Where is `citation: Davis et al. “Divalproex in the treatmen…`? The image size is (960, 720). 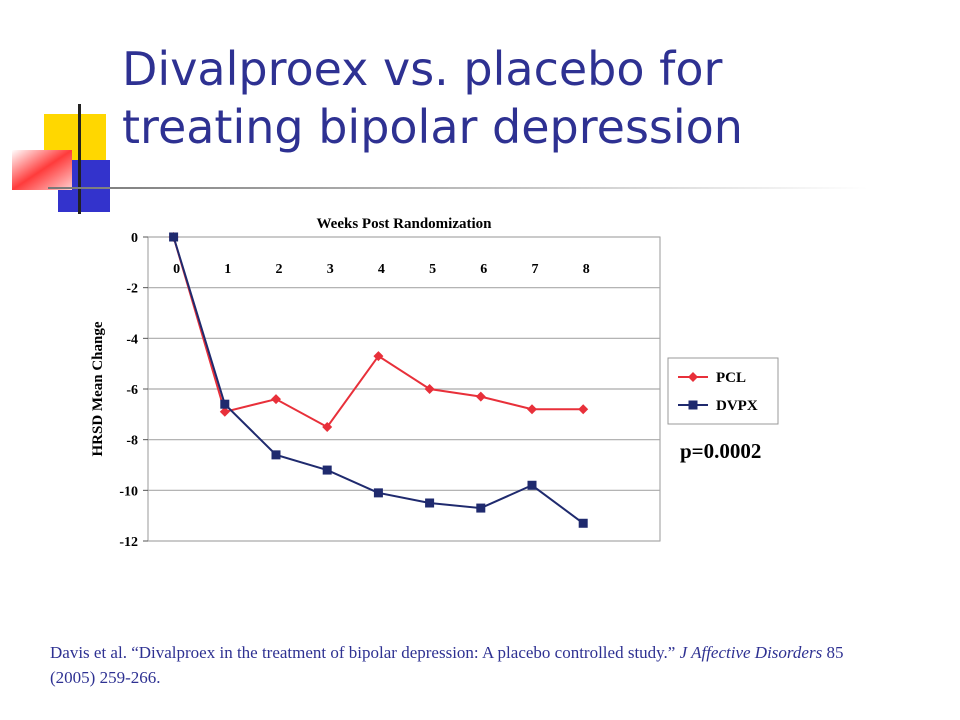 citation: Davis et al. “Divalproex in the treatmen… is located at coordinates (460, 665).